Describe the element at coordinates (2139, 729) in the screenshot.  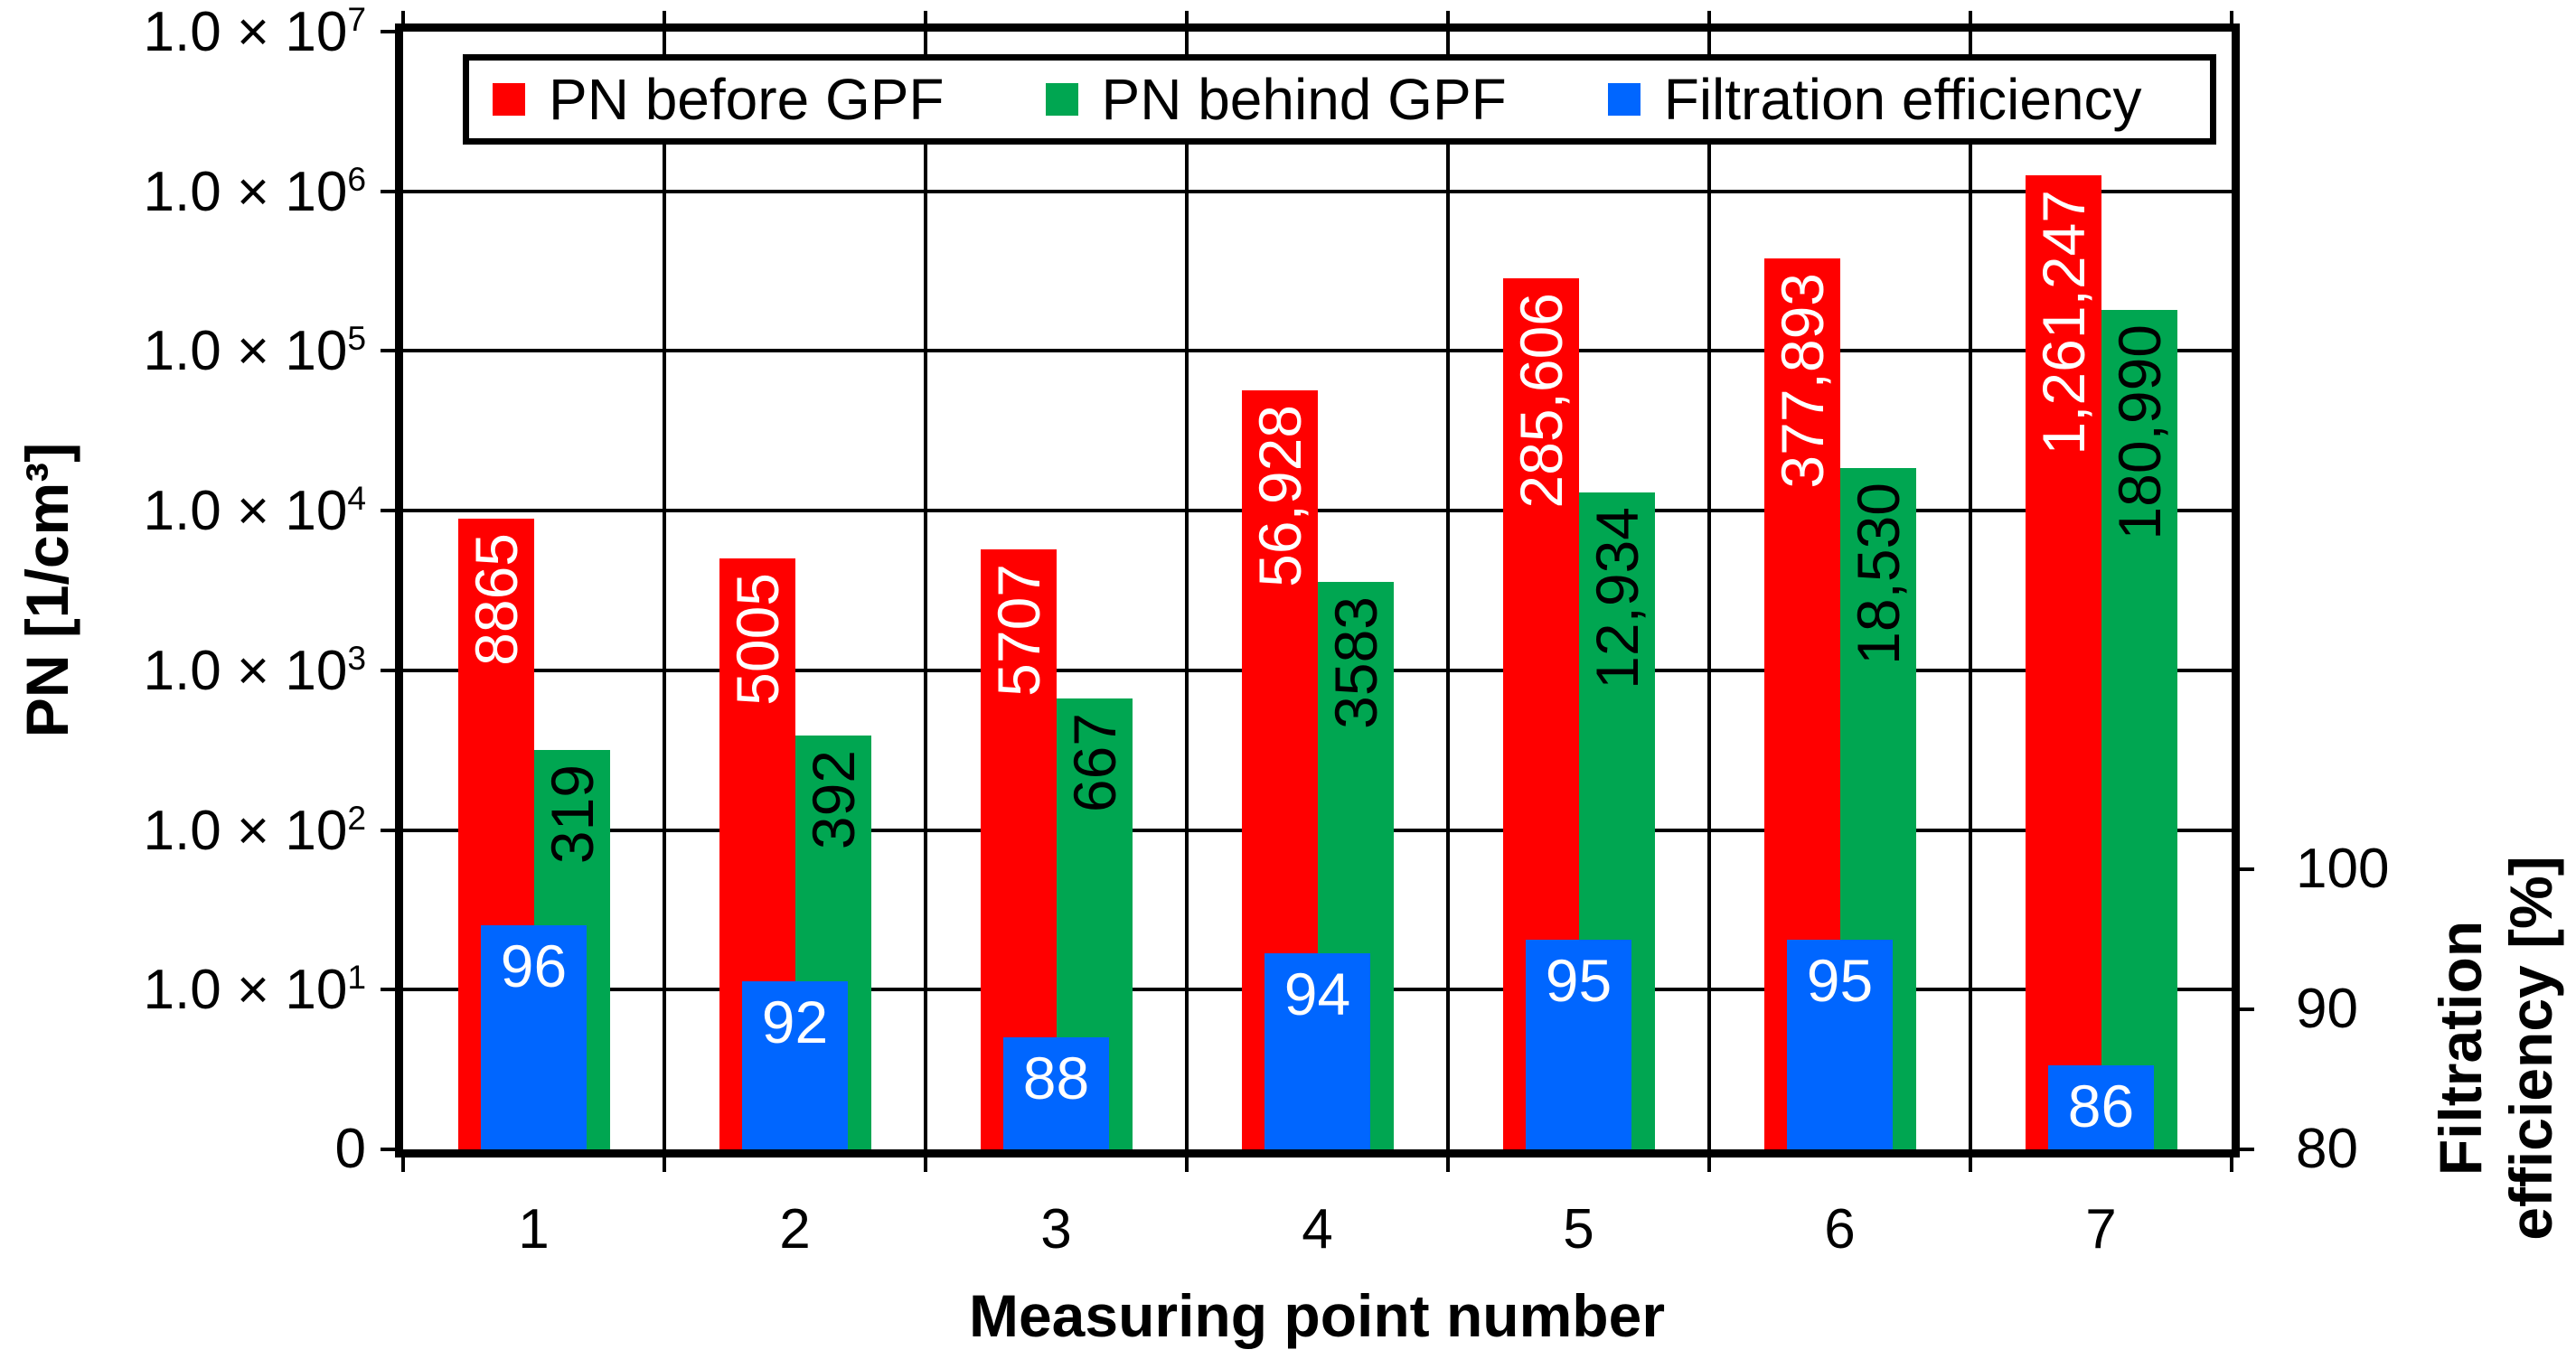
I see `bar-pn-behind-gpf-point-7: 180,990` at that location.